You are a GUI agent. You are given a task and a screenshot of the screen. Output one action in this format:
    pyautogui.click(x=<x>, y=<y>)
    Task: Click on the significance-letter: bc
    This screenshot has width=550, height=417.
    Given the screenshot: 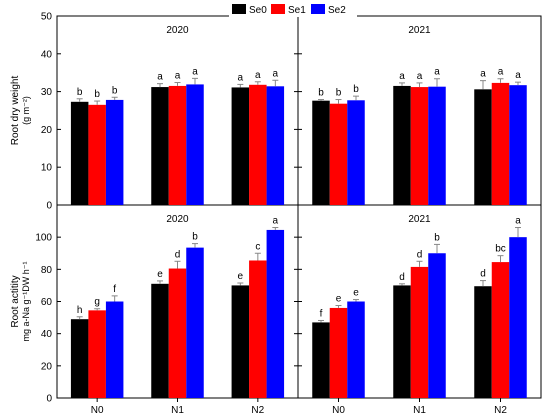 What is the action you would take?
    pyautogui.click(x=500, y=249)
    